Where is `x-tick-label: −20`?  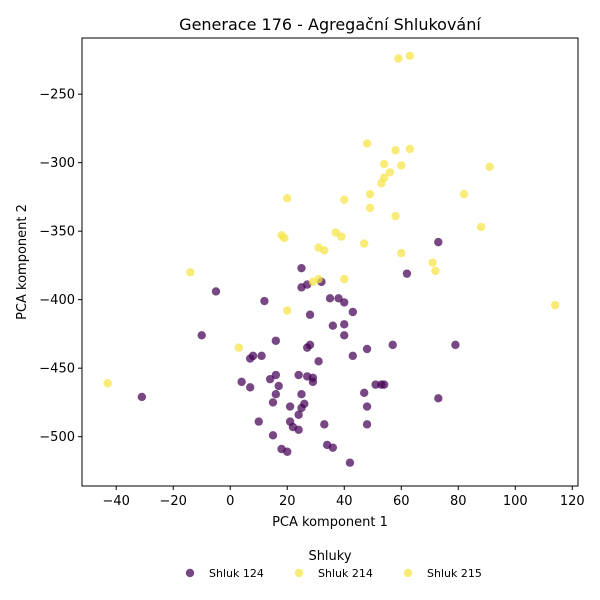 x-tick-label: −20 is located at coordinates (172, 501).